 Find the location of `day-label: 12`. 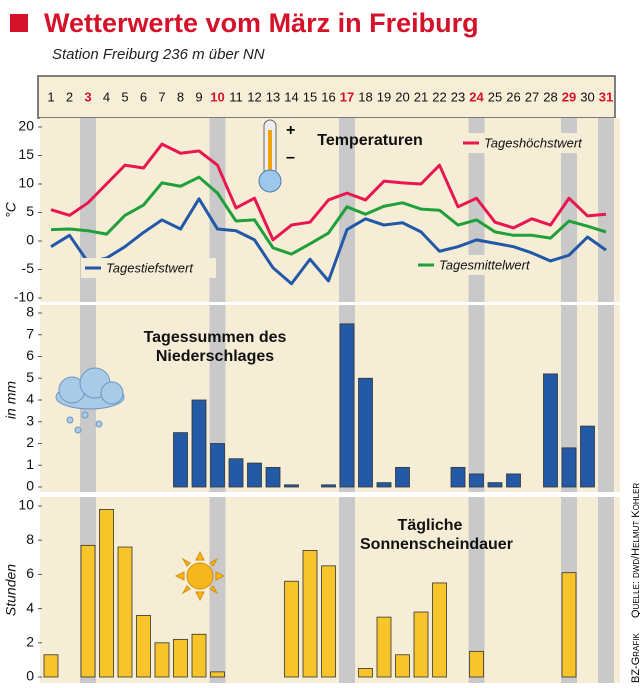

day-label: 12 is located at coordinates (254, 96).